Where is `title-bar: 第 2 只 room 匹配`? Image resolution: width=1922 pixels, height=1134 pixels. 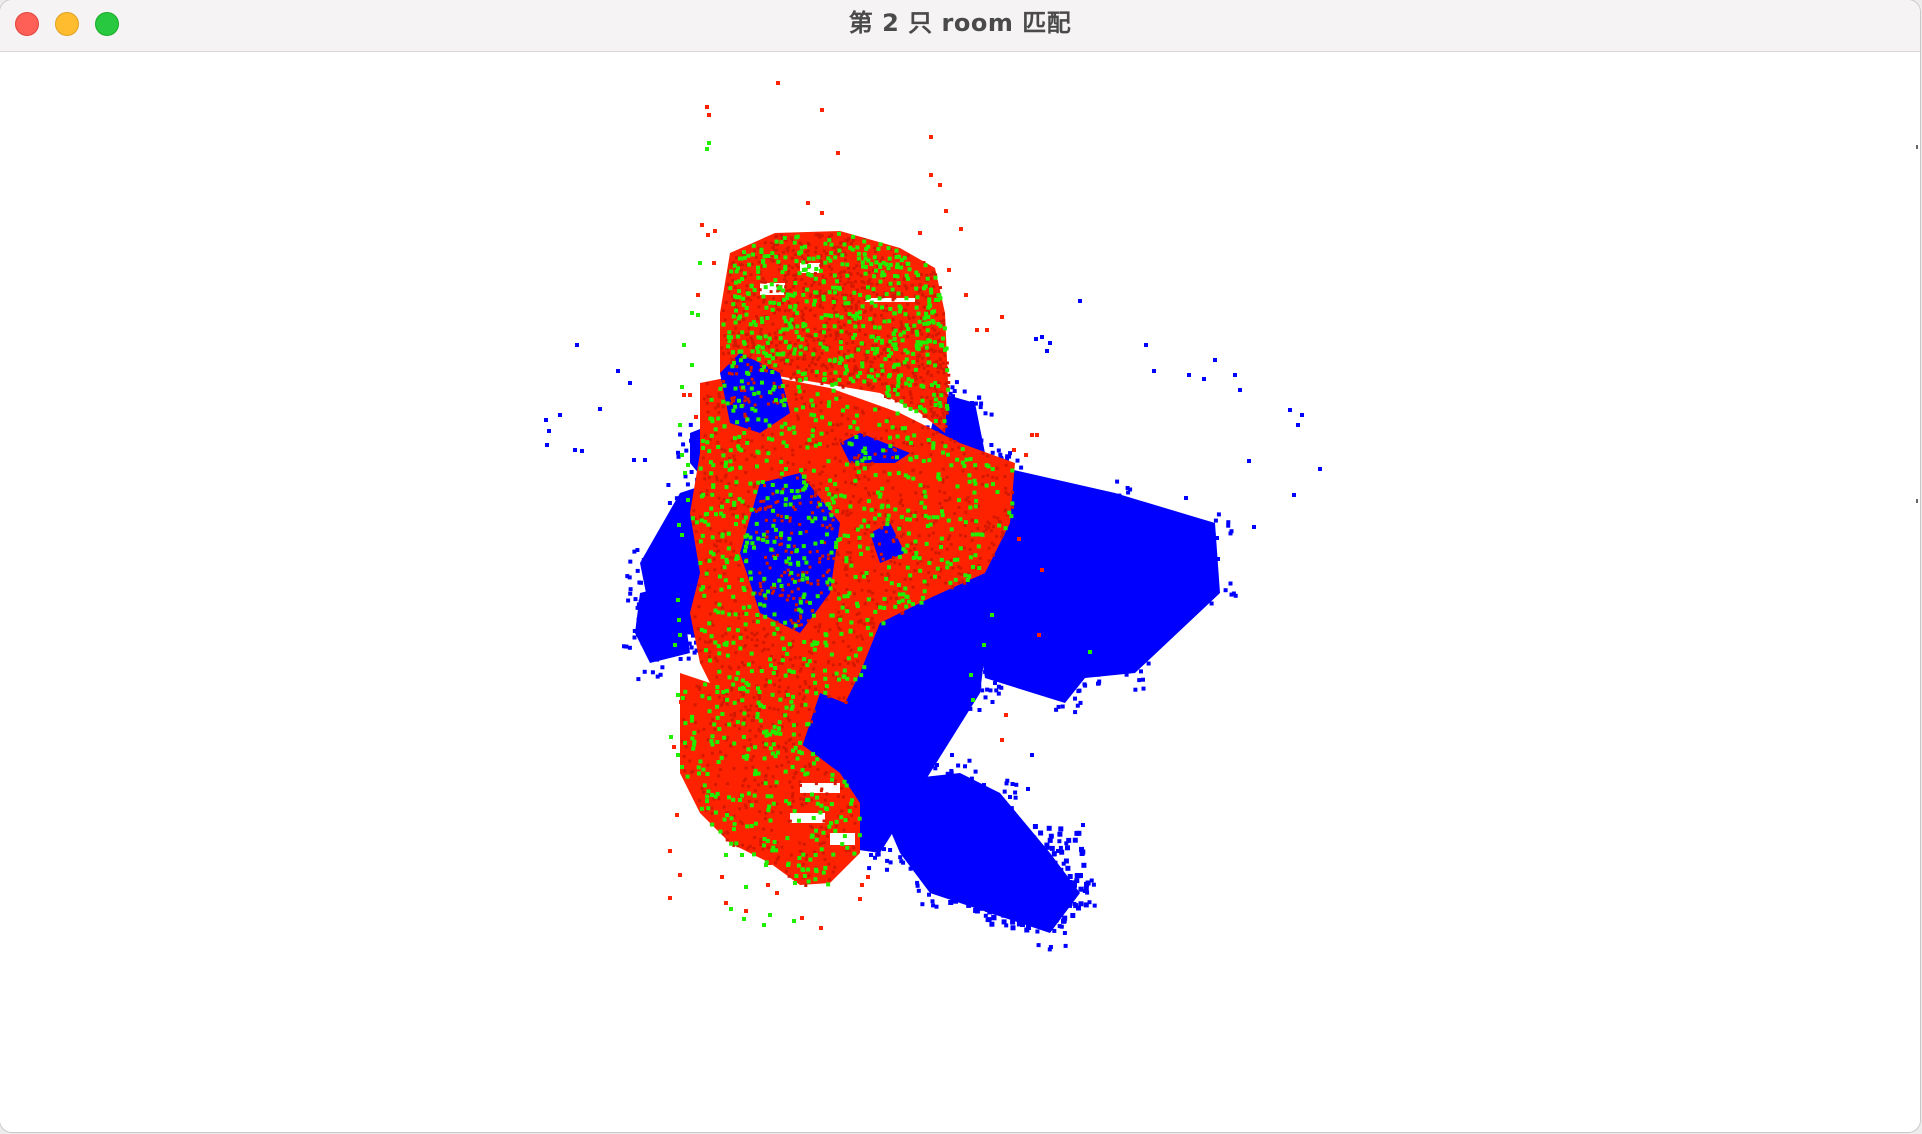
title-bar: 第 2 只 room 匹配 is located at coordinates (960, 26).